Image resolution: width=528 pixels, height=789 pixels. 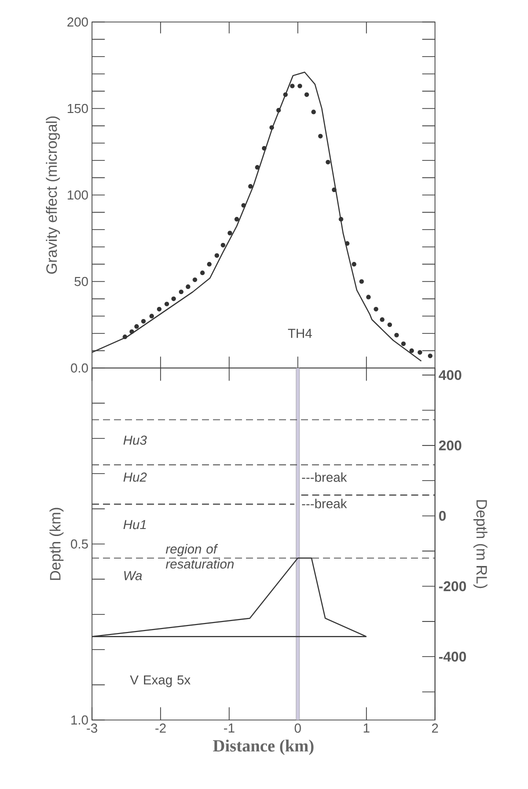 What do you see at coordinates (53, 195) in the screenshot?
I see `y-axis-title: Gravity effect (microgal)` at bounding box center [53, 195].